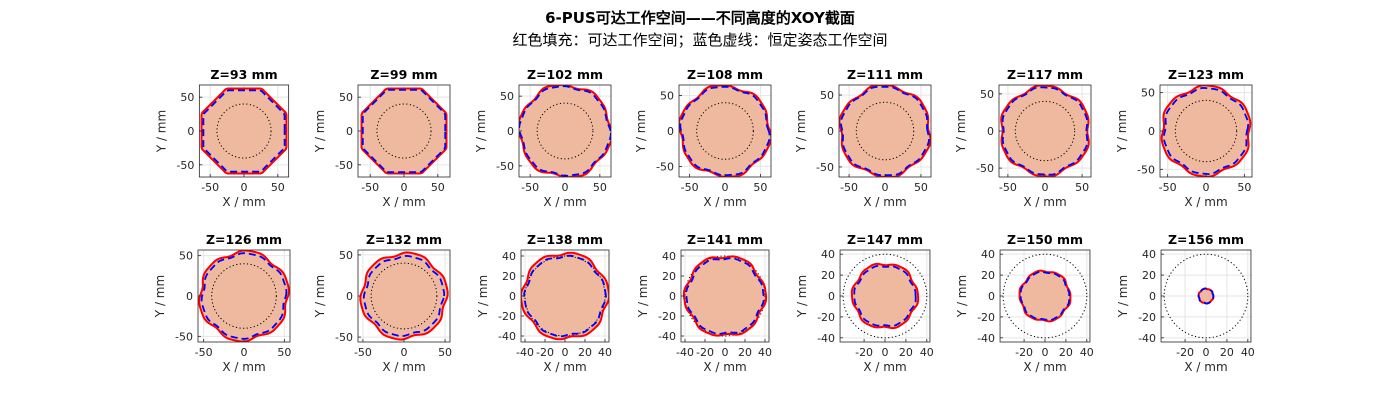 The height and width of the screenshot is (400, 1400). I want to click on x-tick-label: -40, so click(685, 352).